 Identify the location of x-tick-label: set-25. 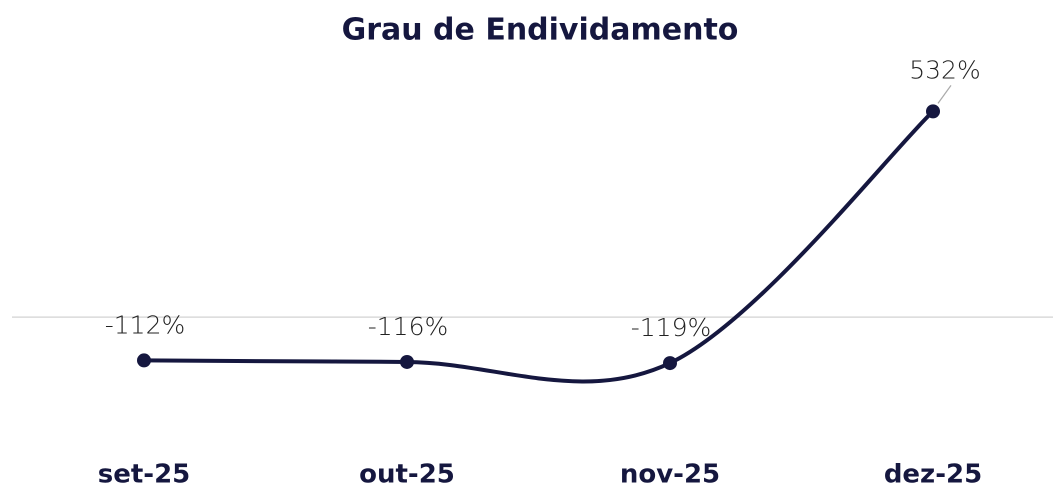
(144, 474).